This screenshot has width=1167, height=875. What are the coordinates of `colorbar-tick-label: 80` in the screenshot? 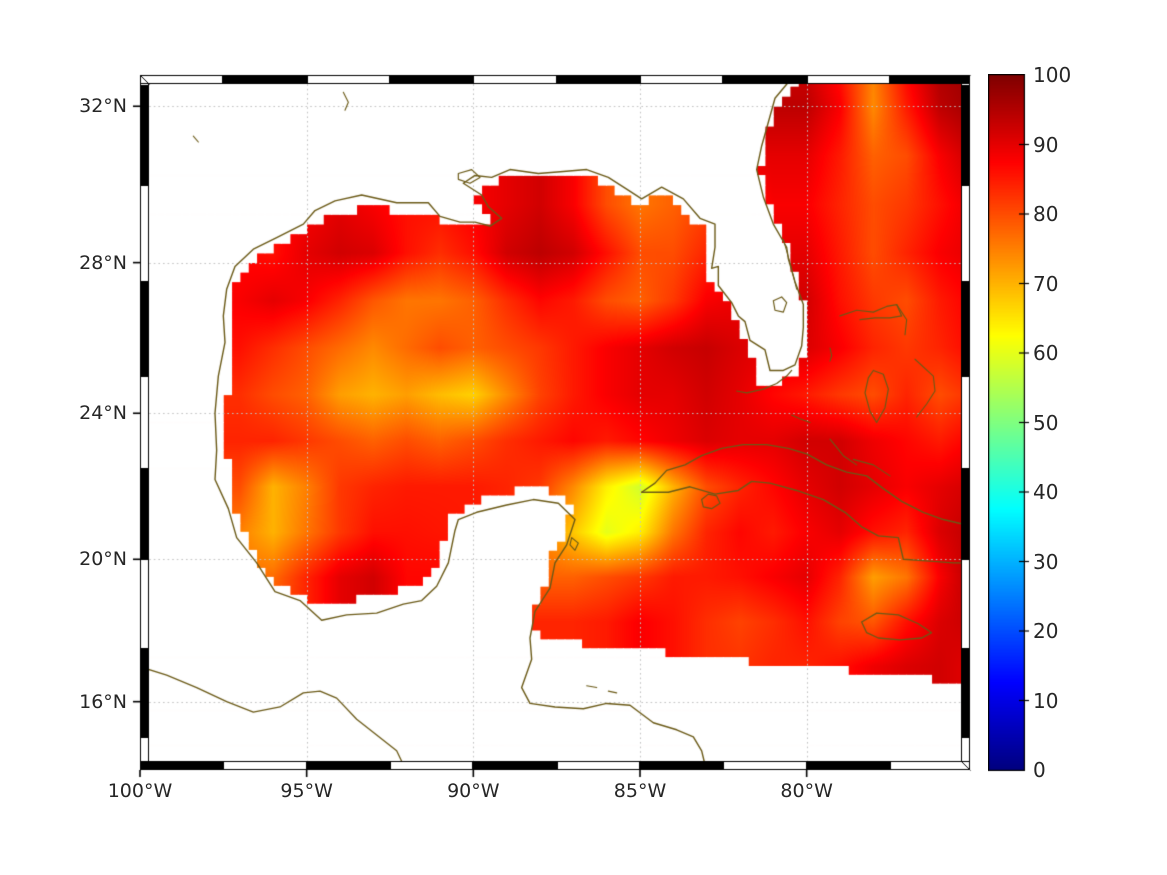 It's located at (1046, 214).